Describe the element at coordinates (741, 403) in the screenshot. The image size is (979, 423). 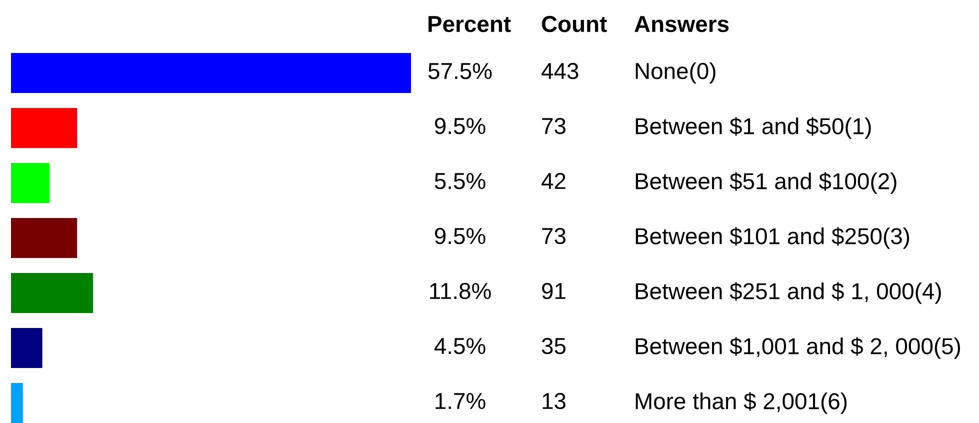
I see `y-tick-label: More than $ 2,001(6)` at that location.